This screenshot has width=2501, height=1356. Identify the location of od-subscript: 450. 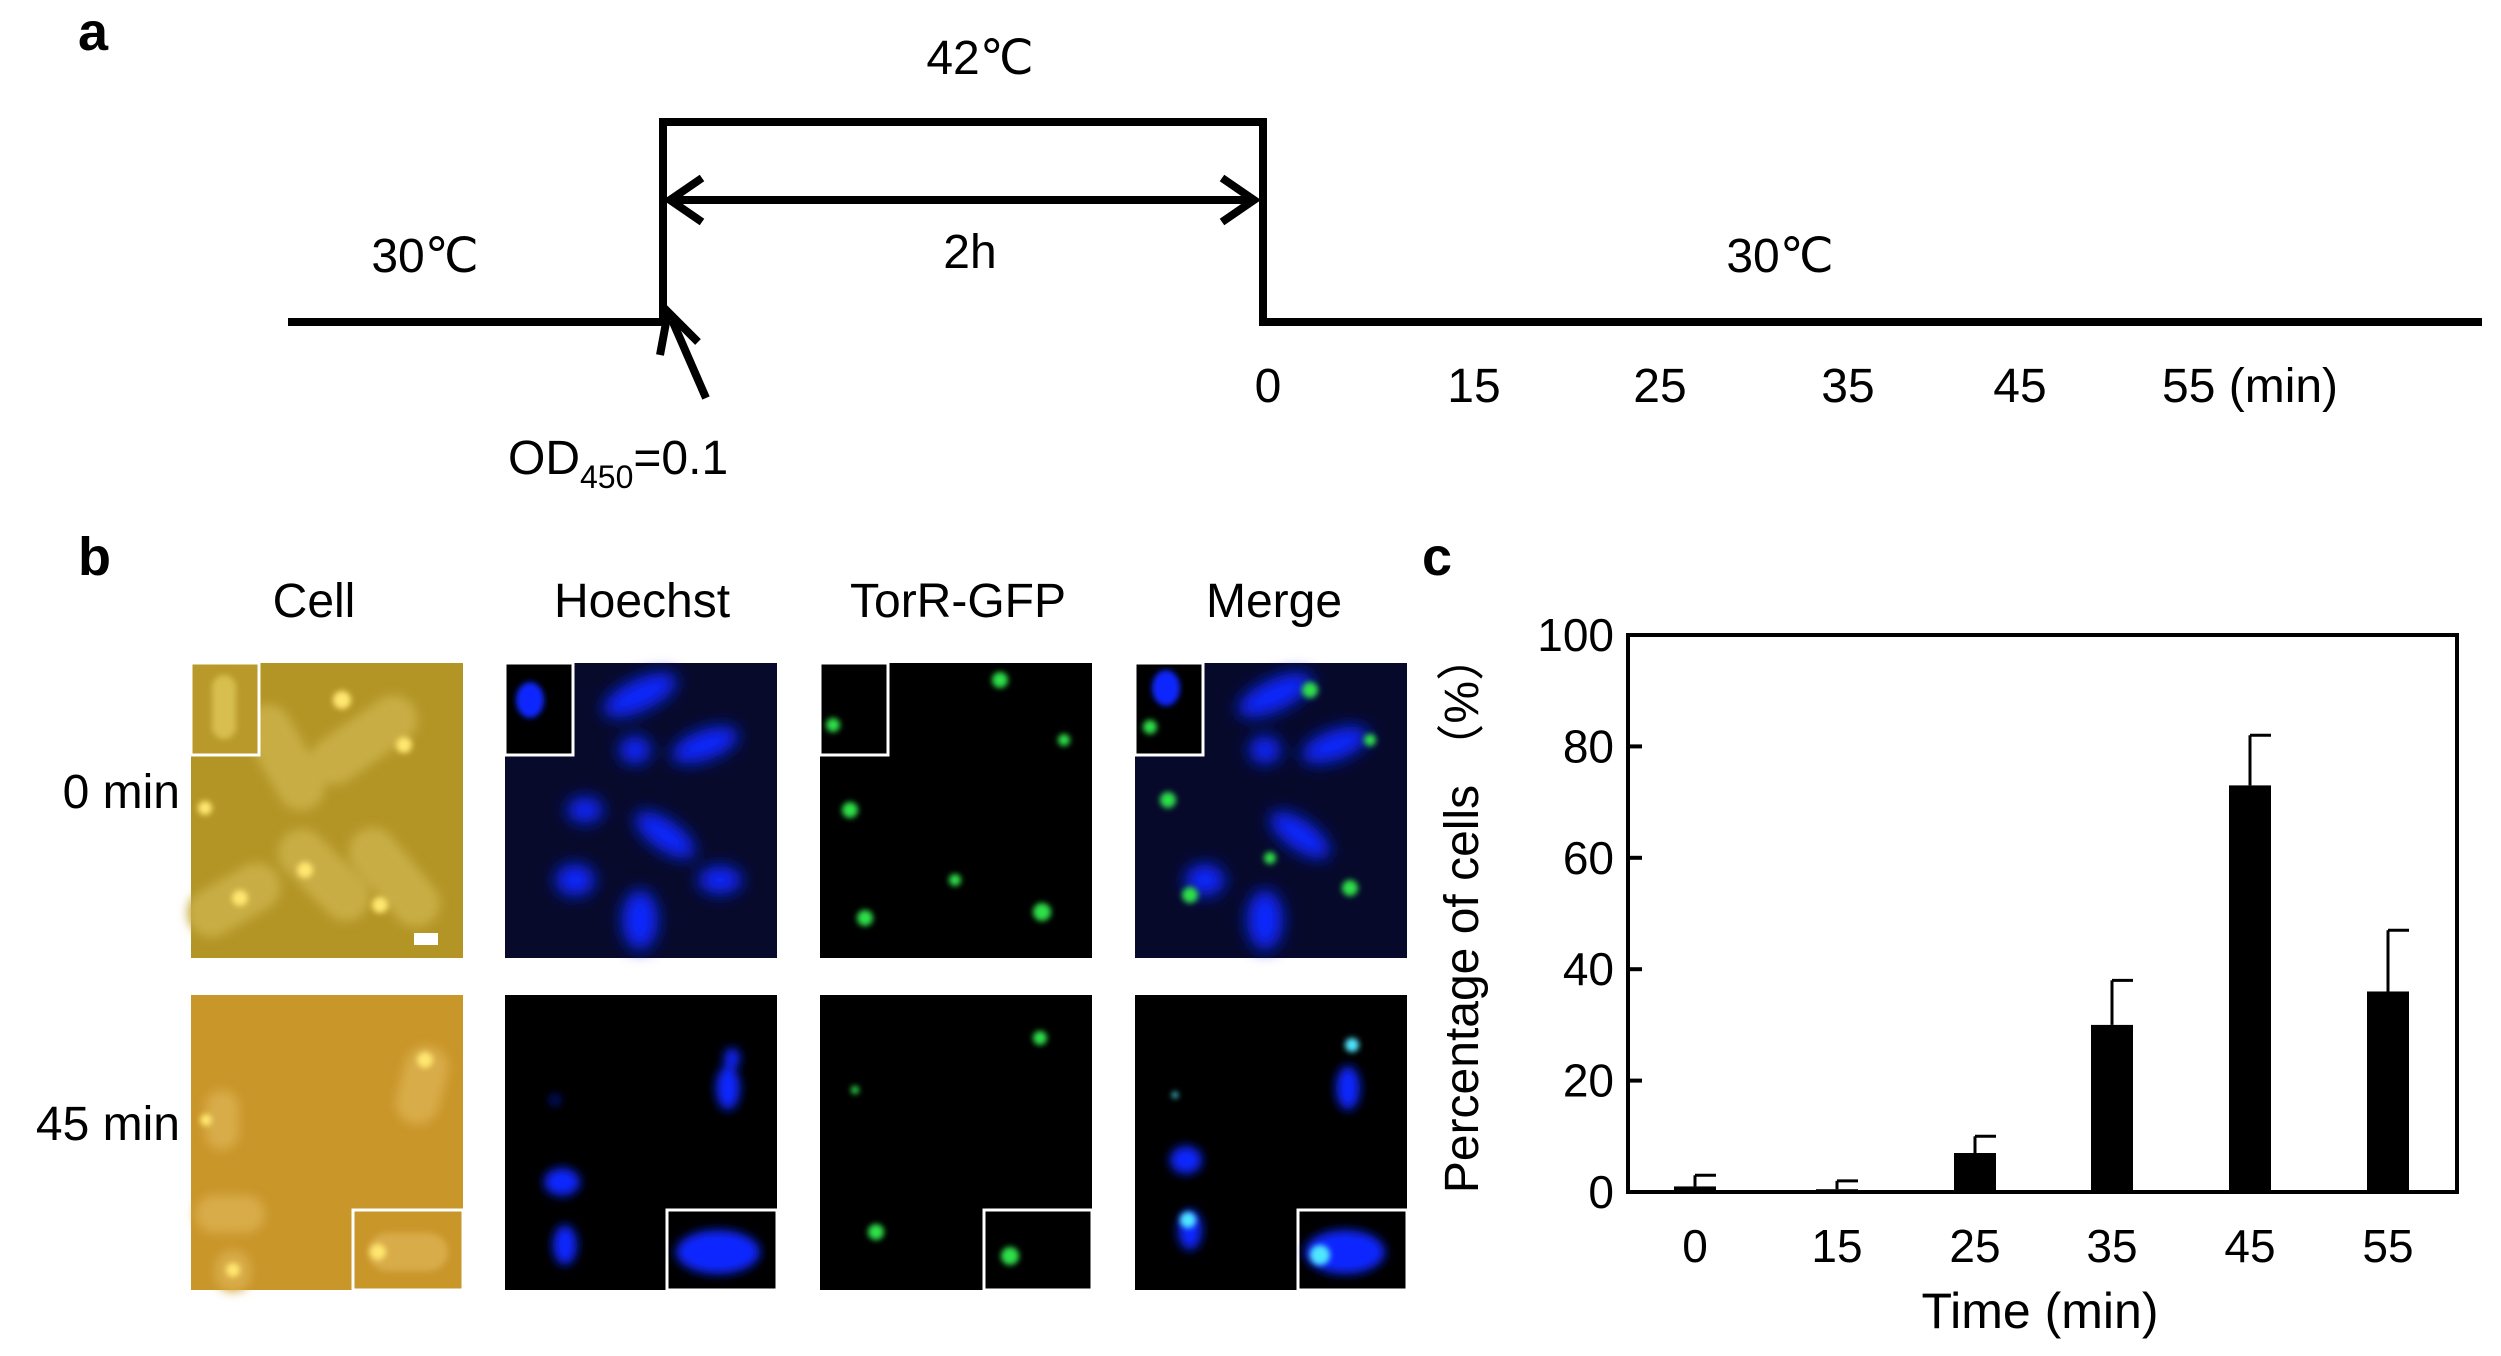
(606, 477).